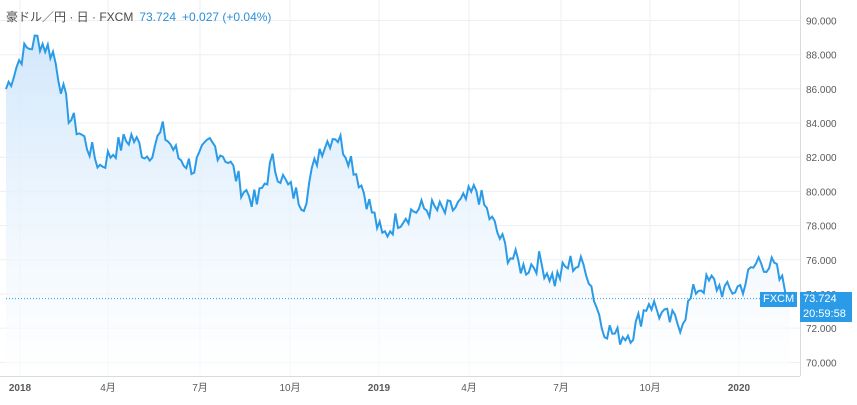 This screenshot has width=857, height=405. I want to click on price-tick-label: 84.000, so click(821, 124).